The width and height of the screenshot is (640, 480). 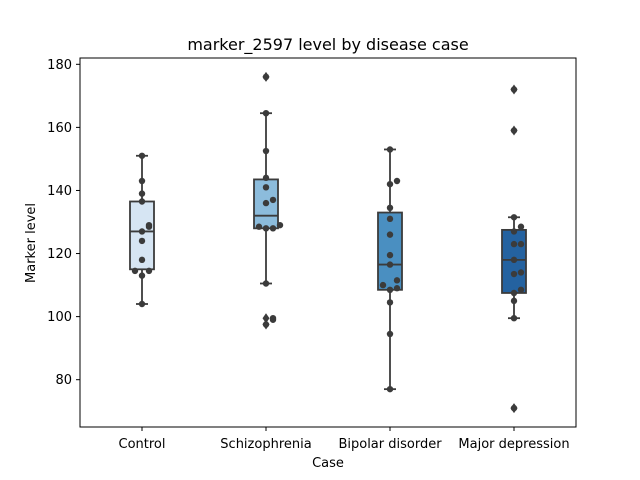 What do you see at coordinates (513, 444) in the screenshot?
I see `x-tick-label: Major depression` at bounding box center [513, 444].